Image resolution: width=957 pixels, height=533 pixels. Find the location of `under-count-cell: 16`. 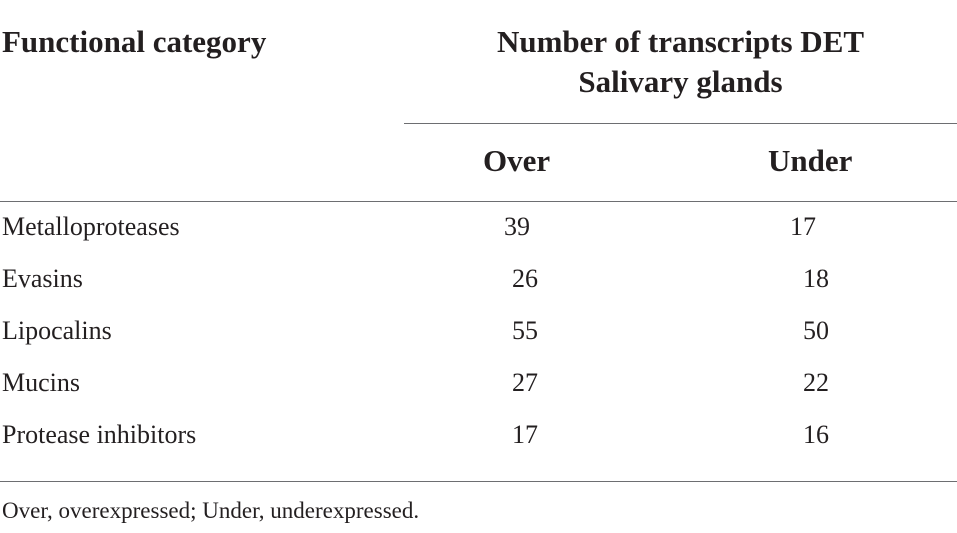

under-count-cell: 16 is located at coordinates (816, 434).